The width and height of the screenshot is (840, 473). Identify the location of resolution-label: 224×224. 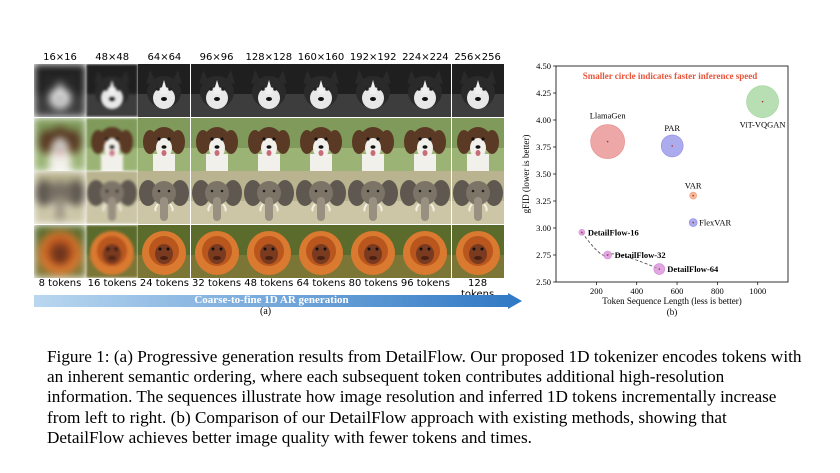
(425, 57).